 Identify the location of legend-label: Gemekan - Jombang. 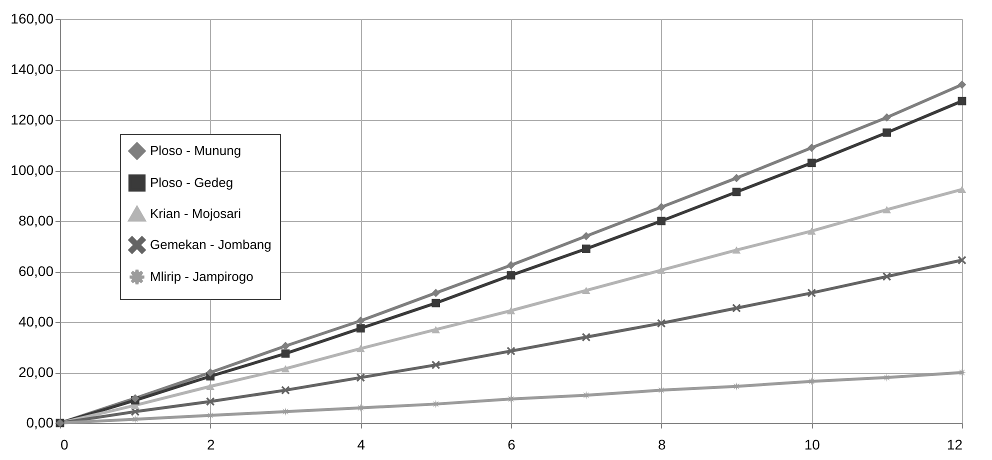
(211, 244).